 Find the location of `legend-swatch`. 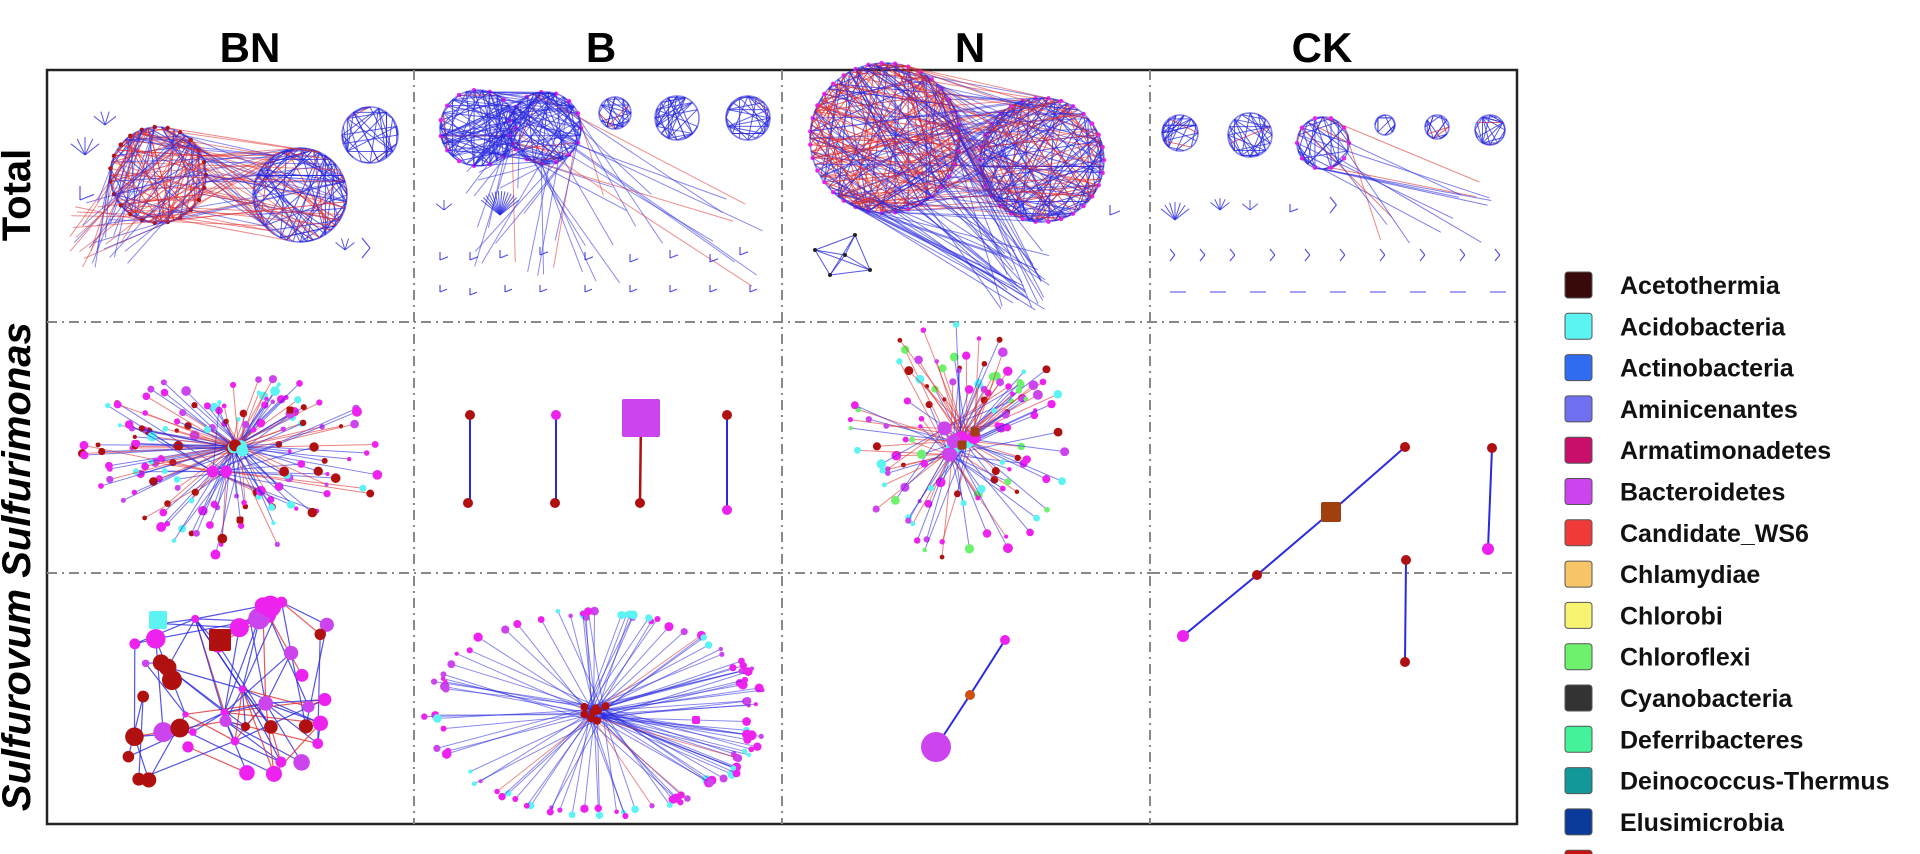

legend-swatch is located at coordinates (1578, 615).